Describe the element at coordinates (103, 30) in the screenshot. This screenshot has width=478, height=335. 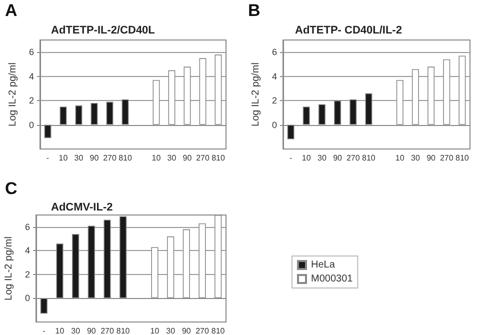
I see `chart-title: AdTETP-IL-2/CD40L` at that location.